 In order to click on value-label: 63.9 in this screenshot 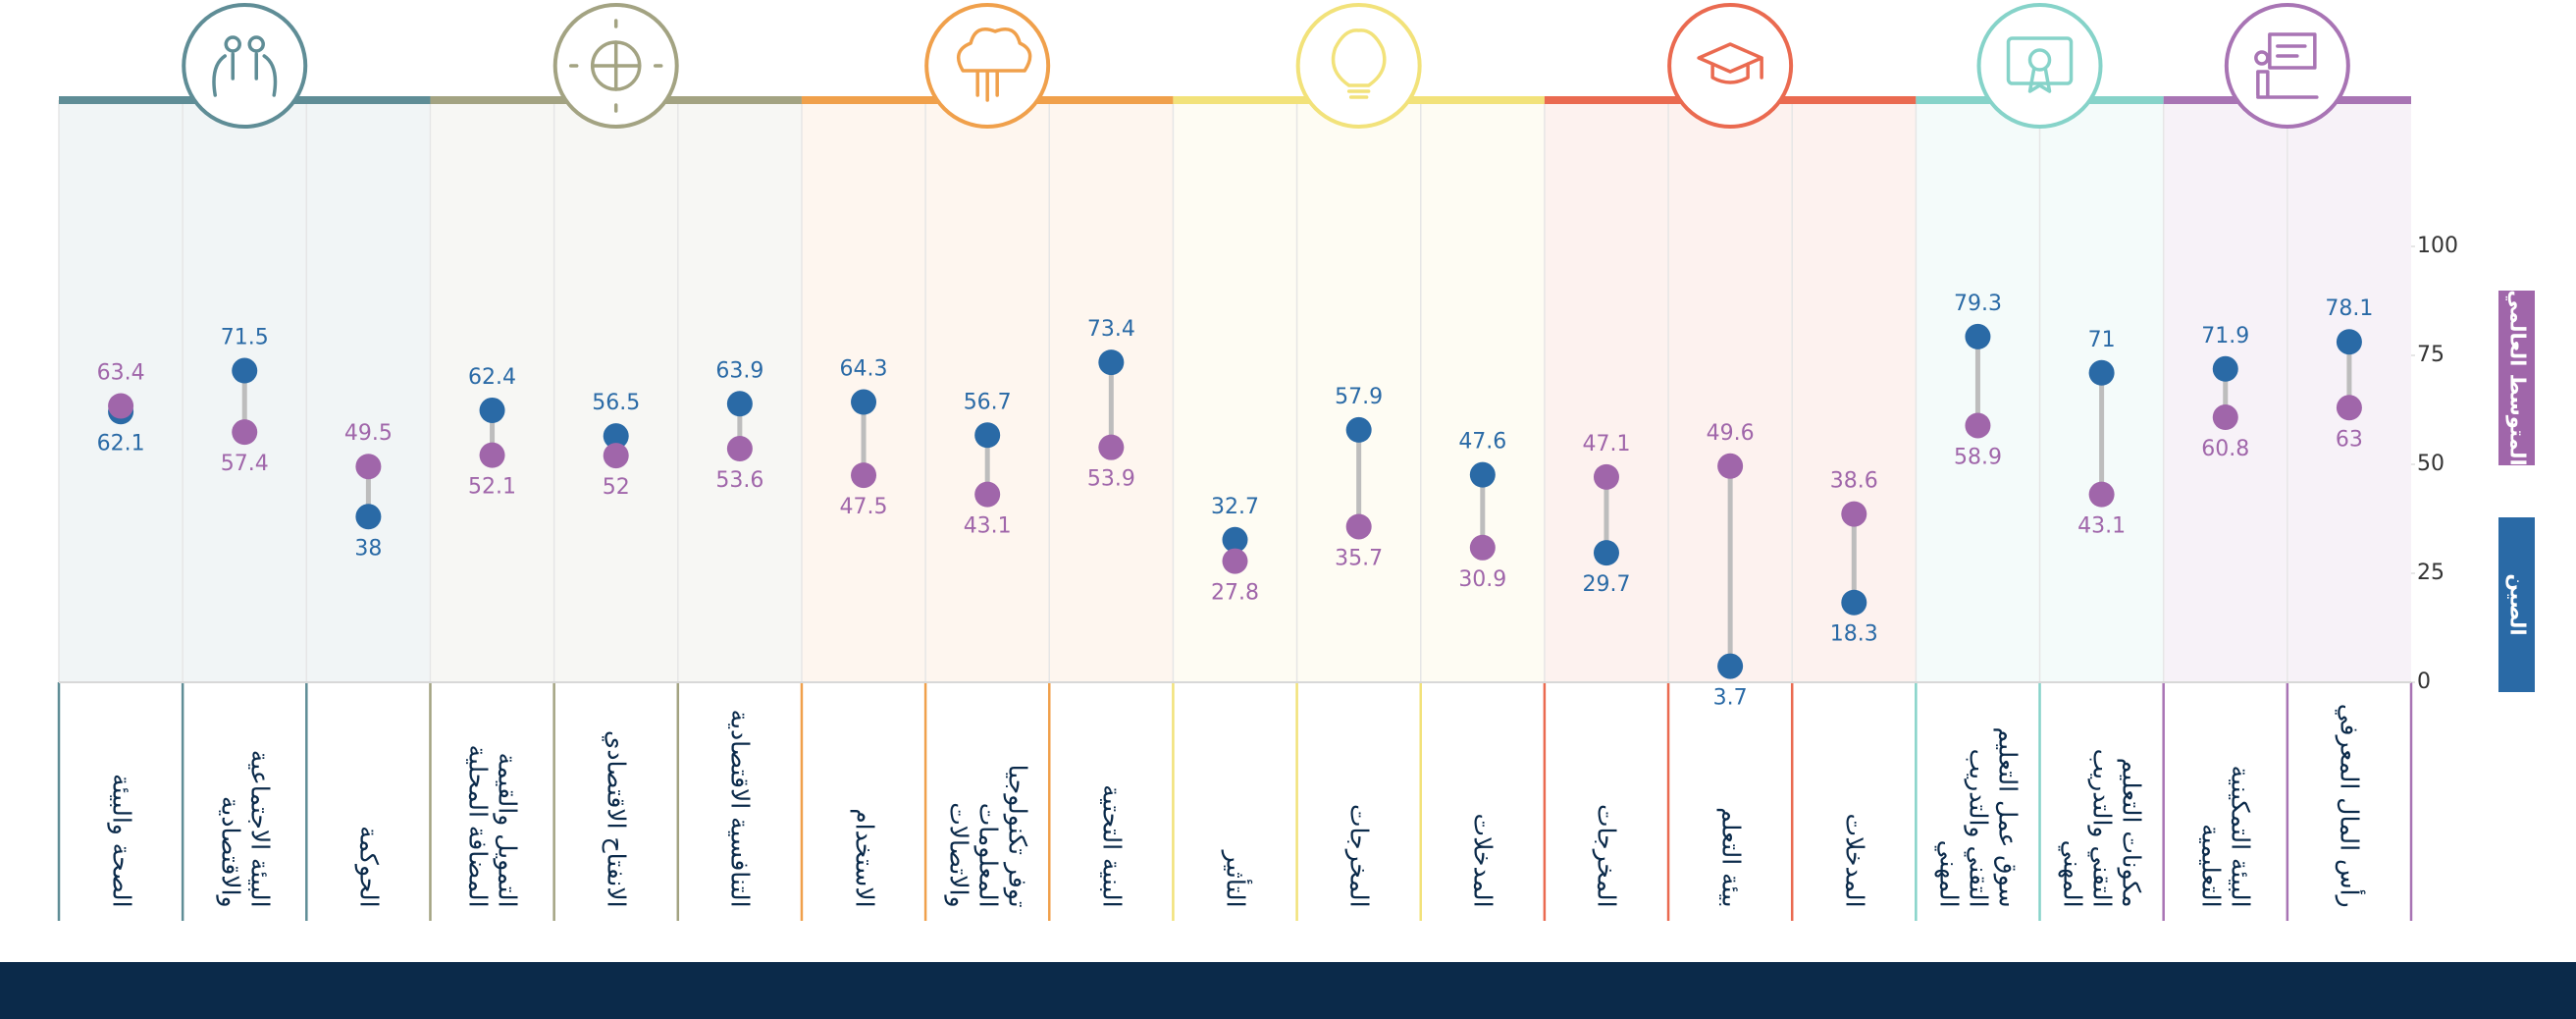, I will do `click(739, 370)`.